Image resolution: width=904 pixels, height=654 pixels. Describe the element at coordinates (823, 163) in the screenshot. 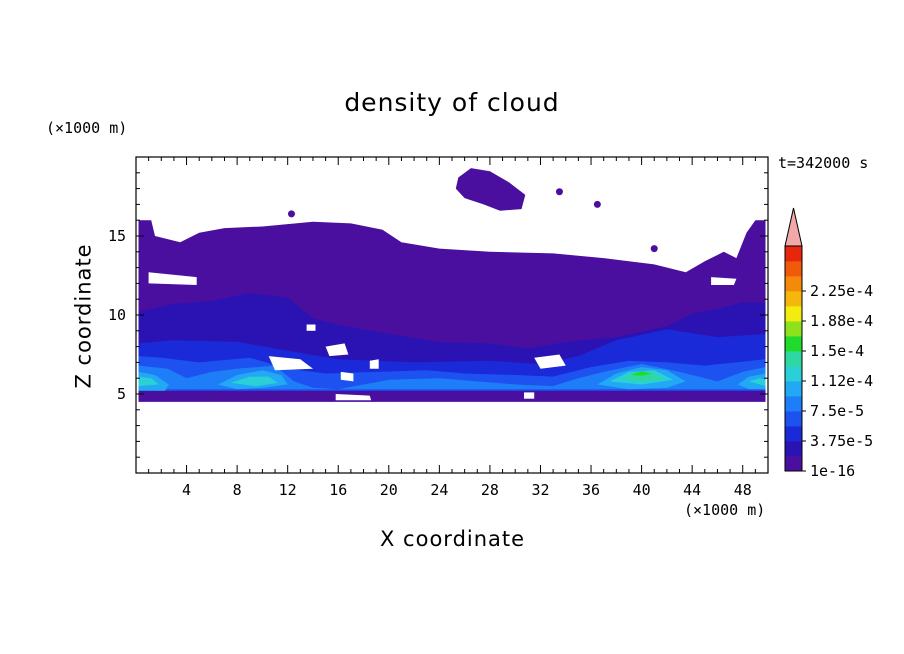

I see `time-label: t=342000 s` at that location.